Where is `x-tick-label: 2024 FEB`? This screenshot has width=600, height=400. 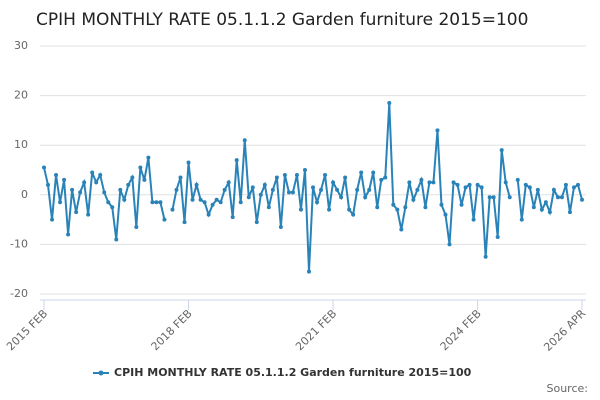 x-tick-label: 2024 FEB is located at coordinates (461, 330).